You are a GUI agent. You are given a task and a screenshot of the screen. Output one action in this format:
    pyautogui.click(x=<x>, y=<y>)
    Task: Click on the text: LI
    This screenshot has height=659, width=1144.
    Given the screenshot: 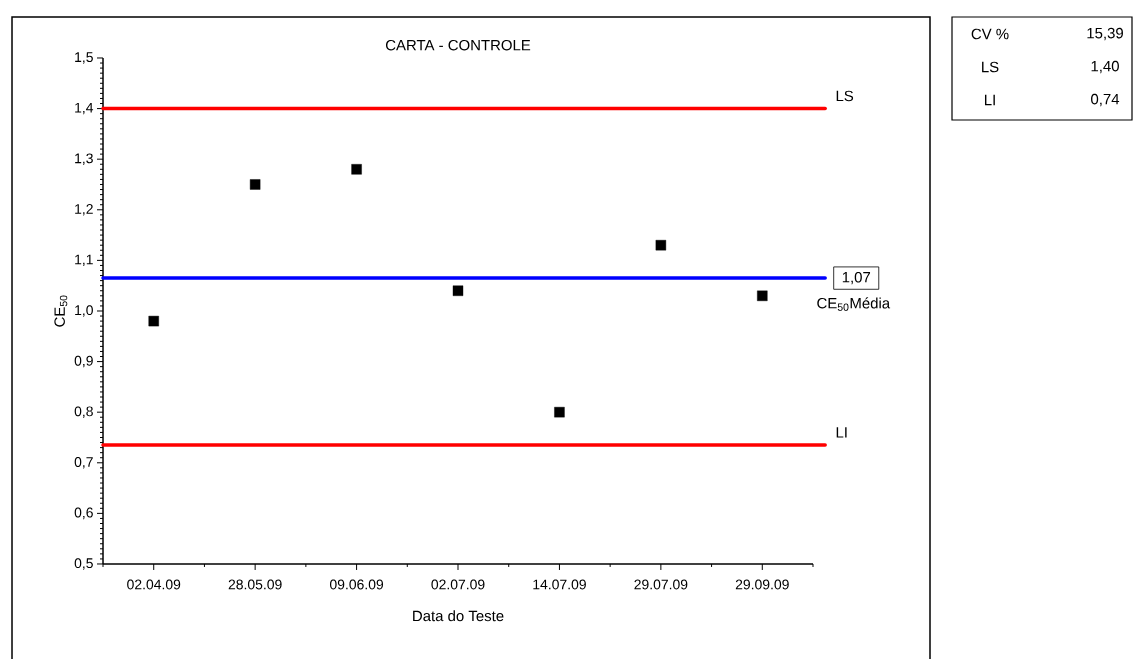 What is the action you would take?
    pyautogui.click(x=989, y=100)
    